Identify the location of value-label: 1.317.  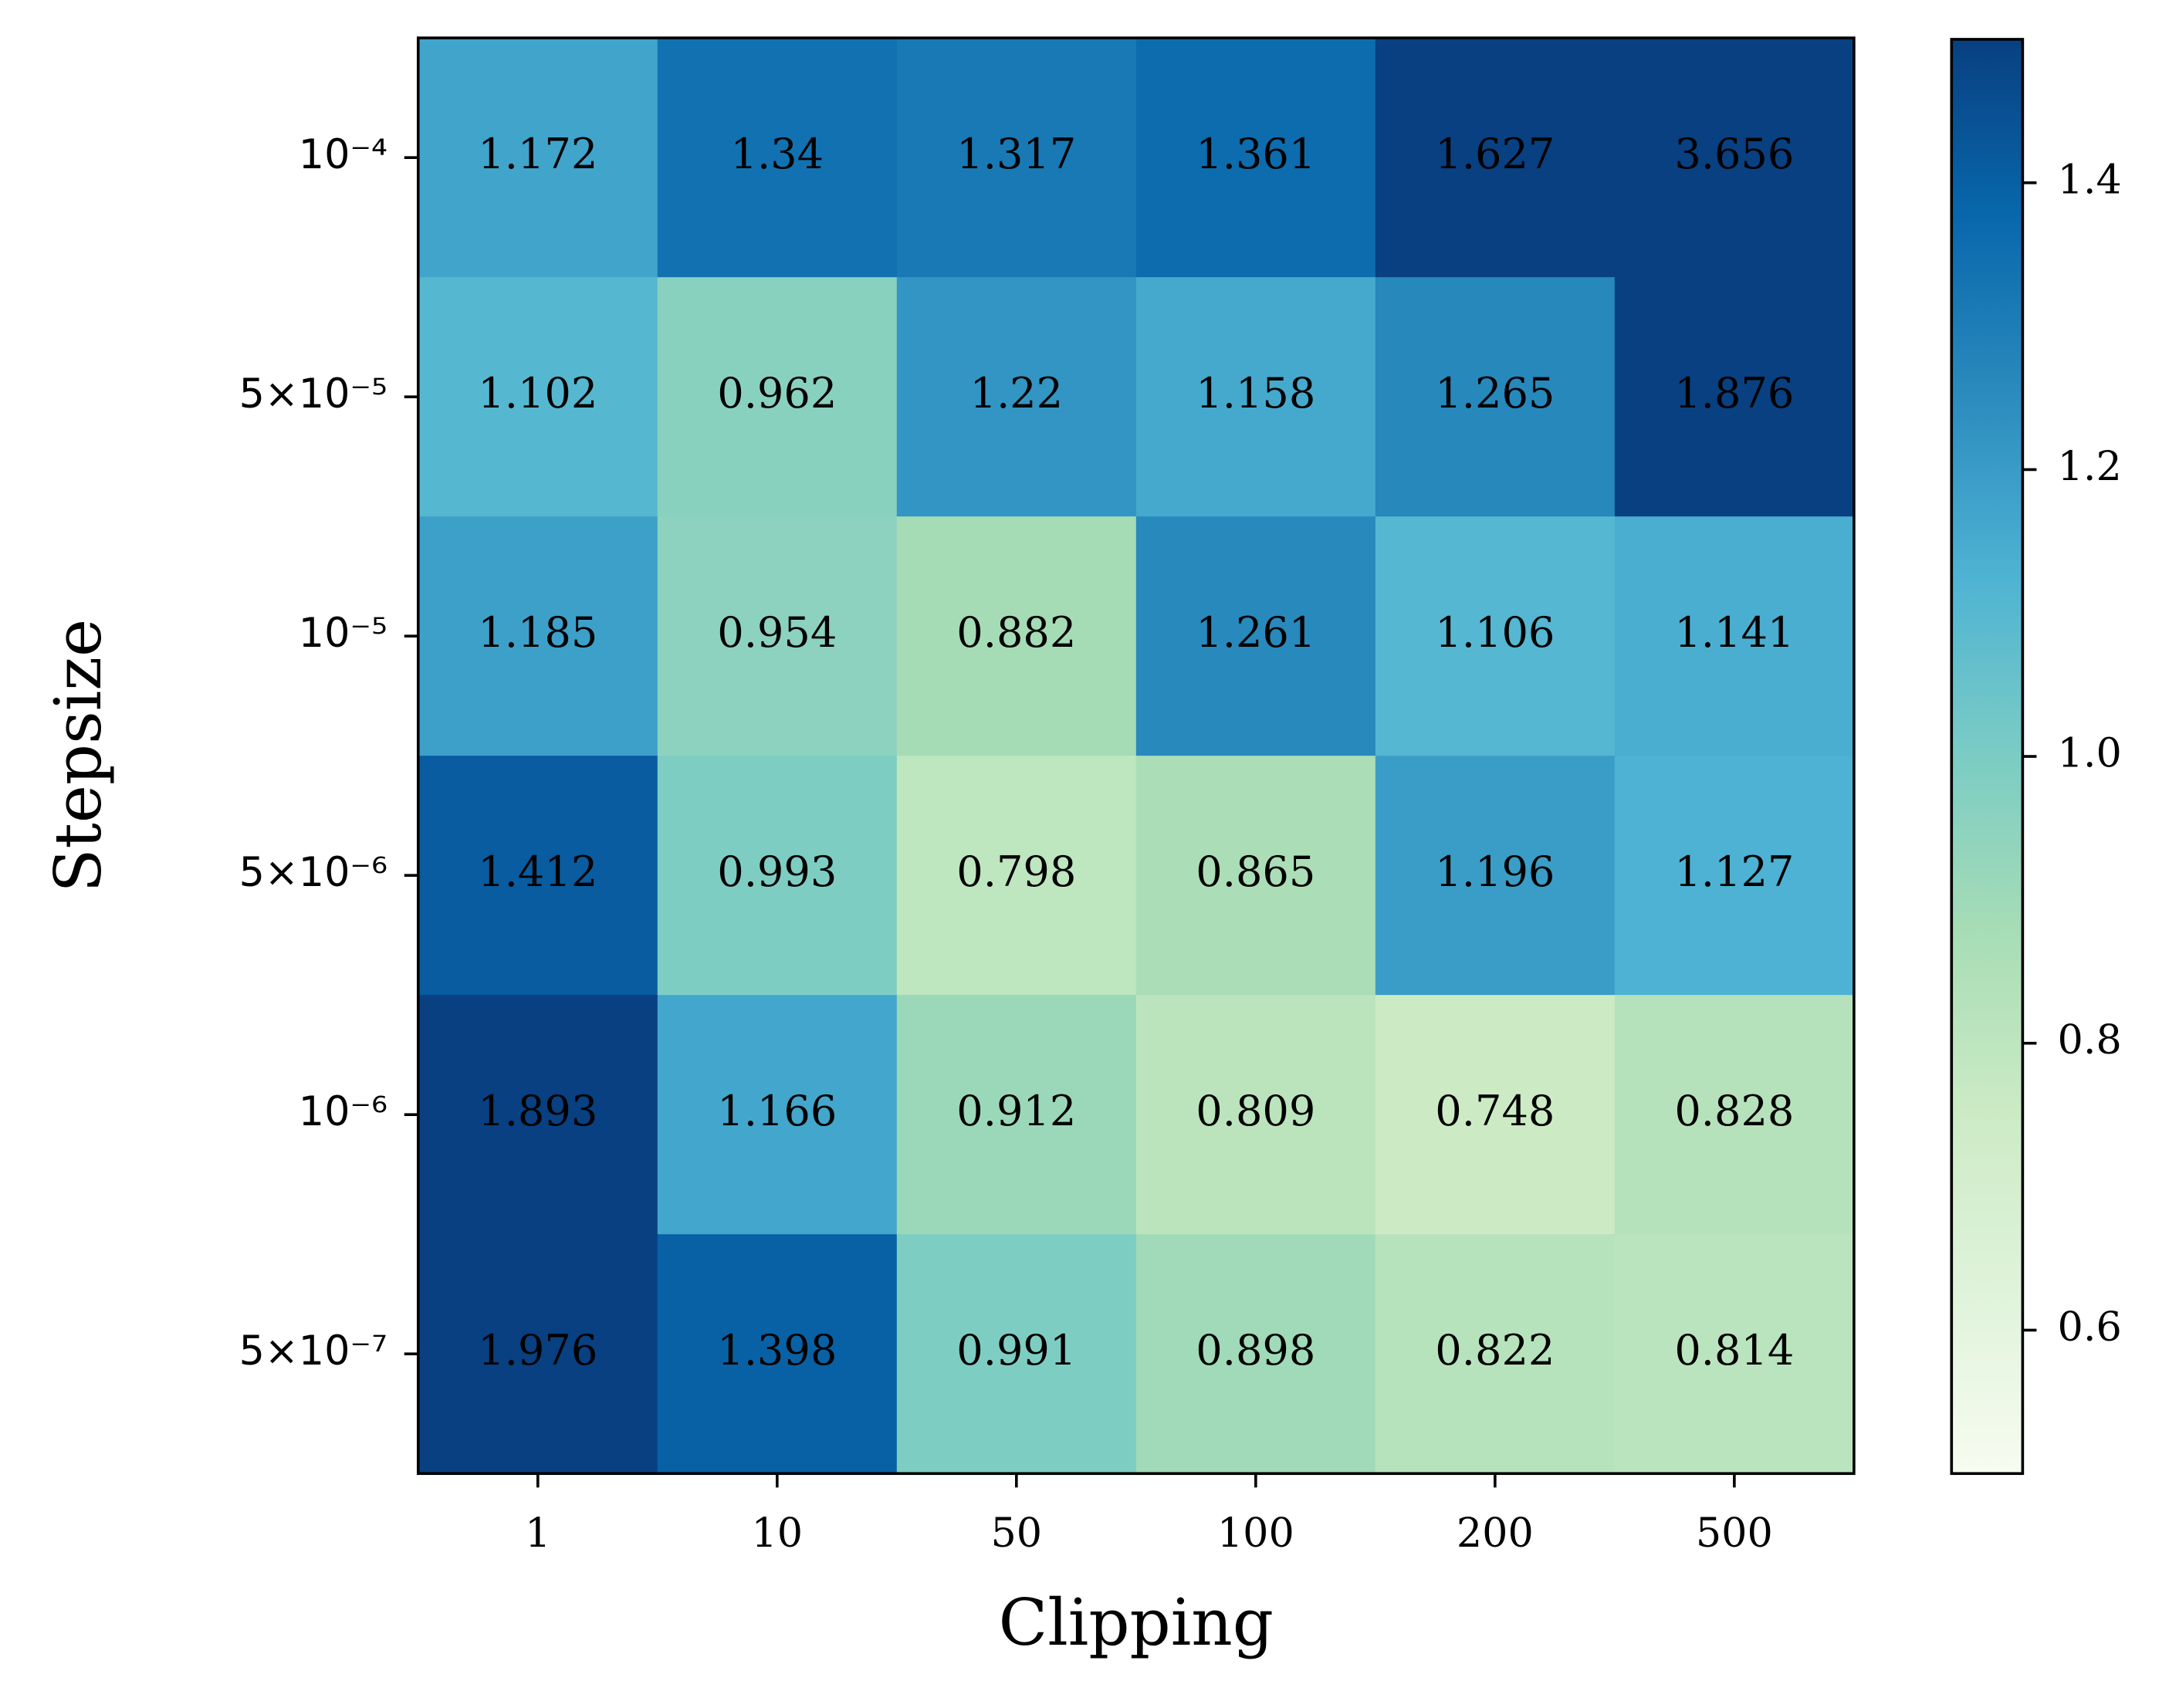
(1016, 154).